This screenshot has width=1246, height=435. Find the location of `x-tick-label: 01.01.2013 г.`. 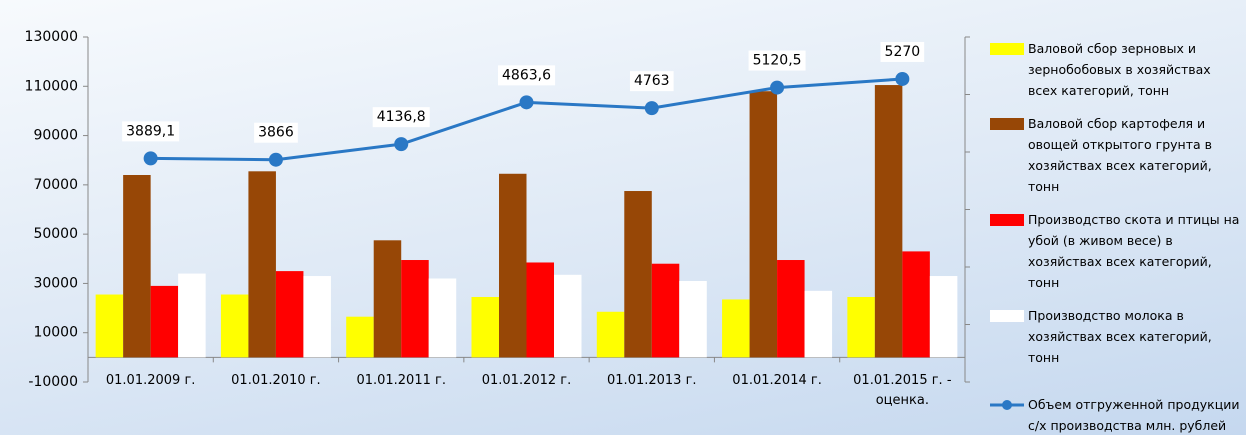

x-tick-label: 01.01.2013 г. is located at coordinates (652, 381).